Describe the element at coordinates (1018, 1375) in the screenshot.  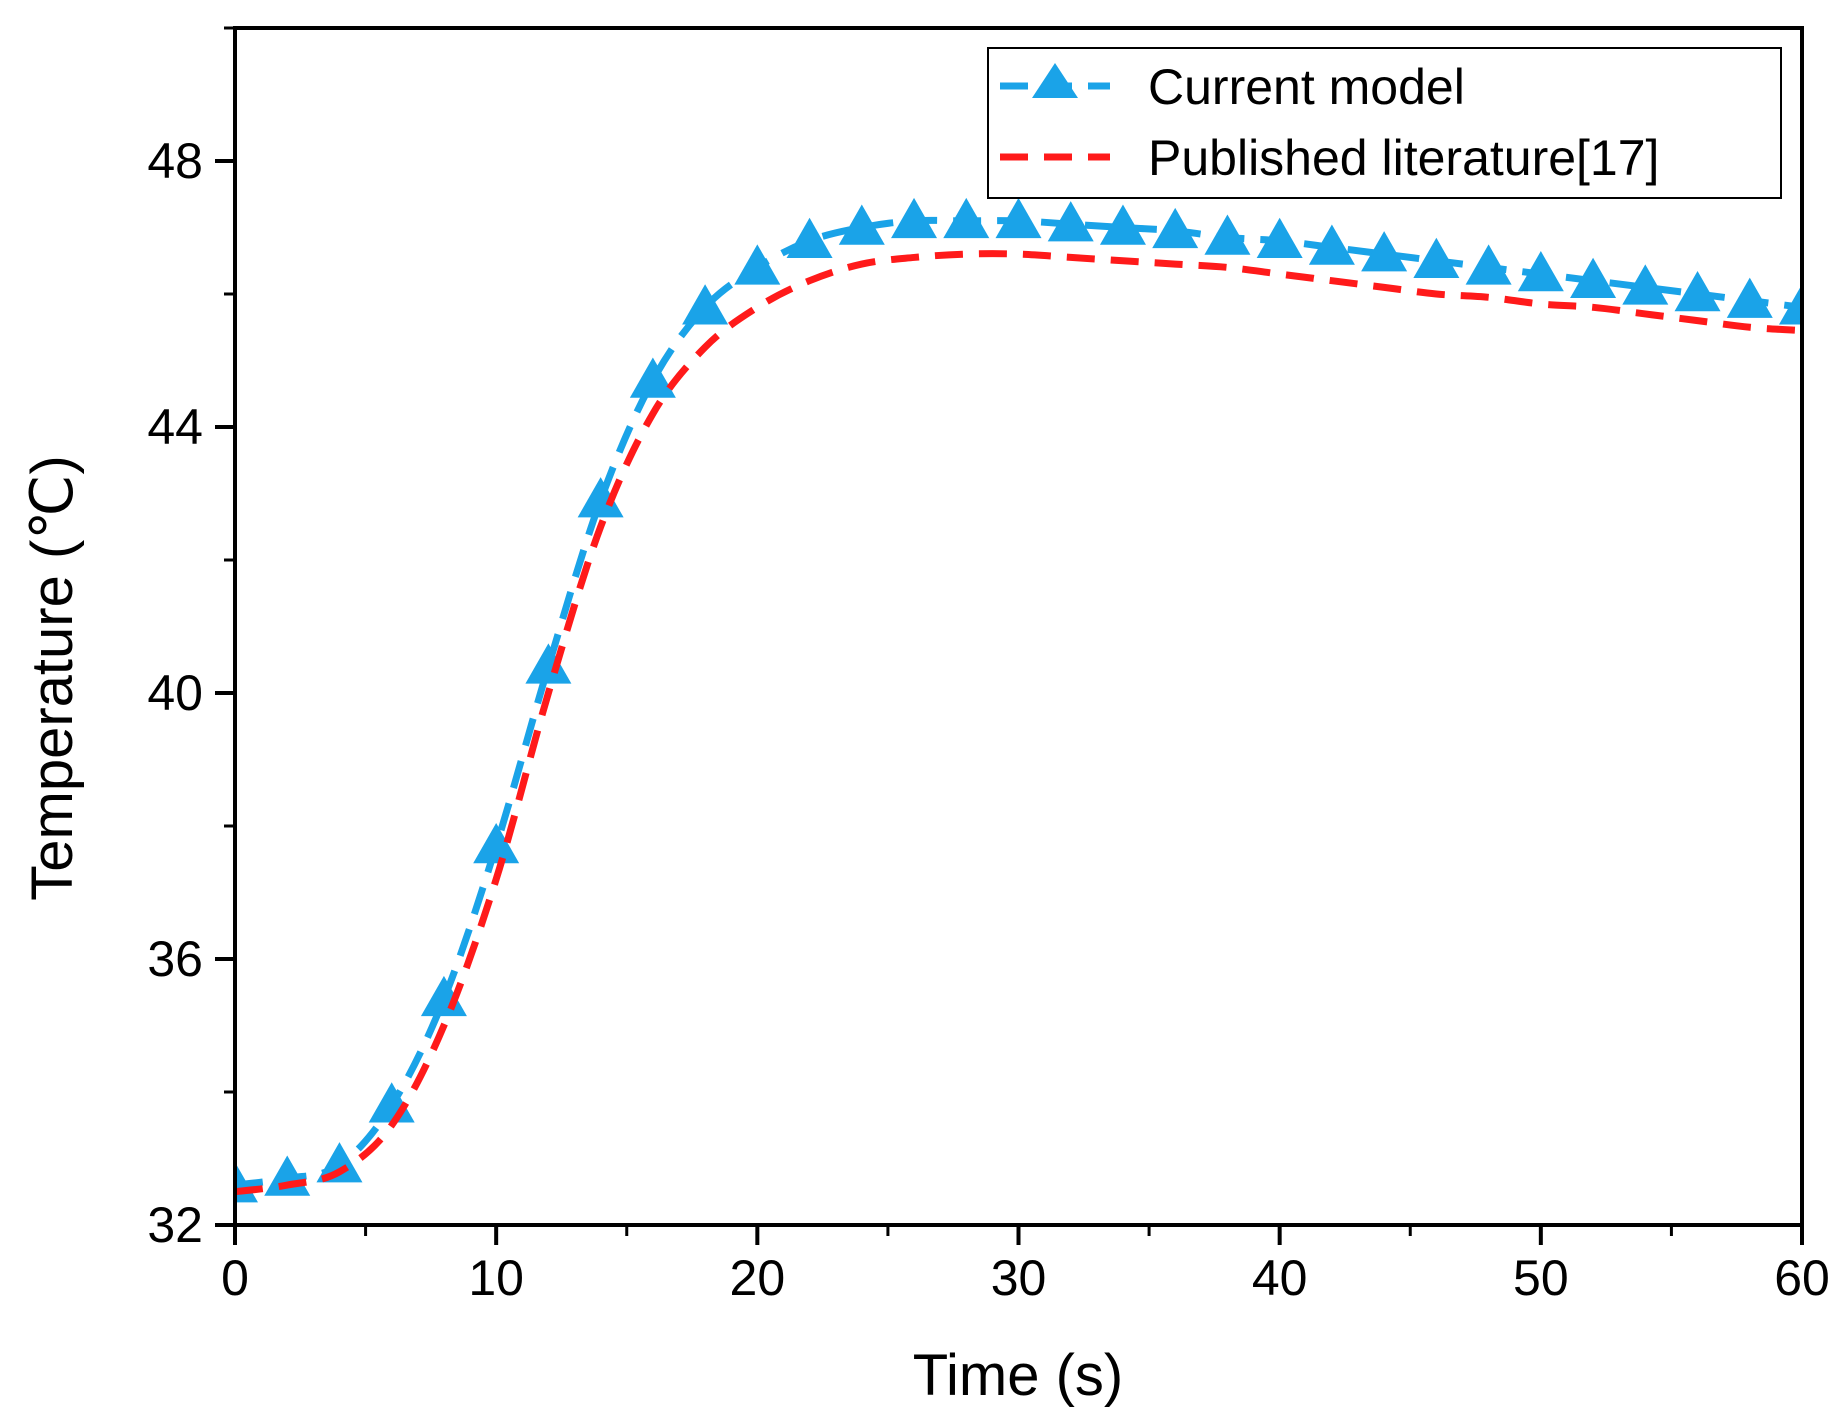
I see `x-axis-title: Time (s)` at that location.